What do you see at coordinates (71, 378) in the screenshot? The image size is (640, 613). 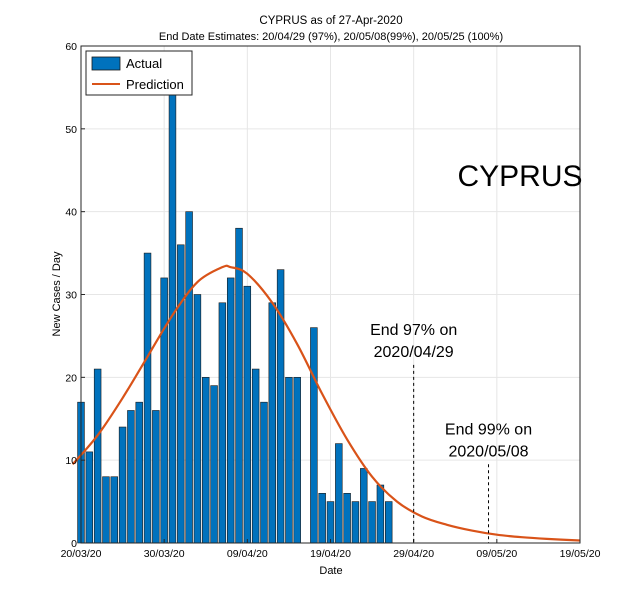 I see `y-tick-label: 20` at bounding box center [71, 378].